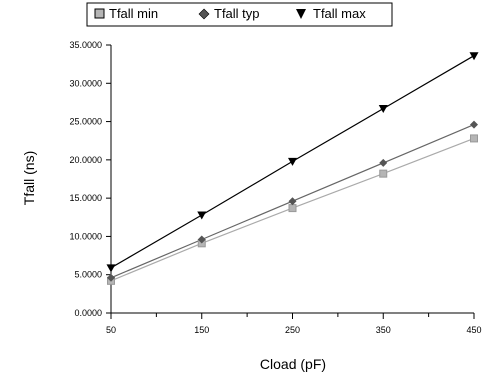 Image resolution: width=485 pixels, height=375 pixels. I want to click on legend-item-max: Tfall max, so click(331, 13).